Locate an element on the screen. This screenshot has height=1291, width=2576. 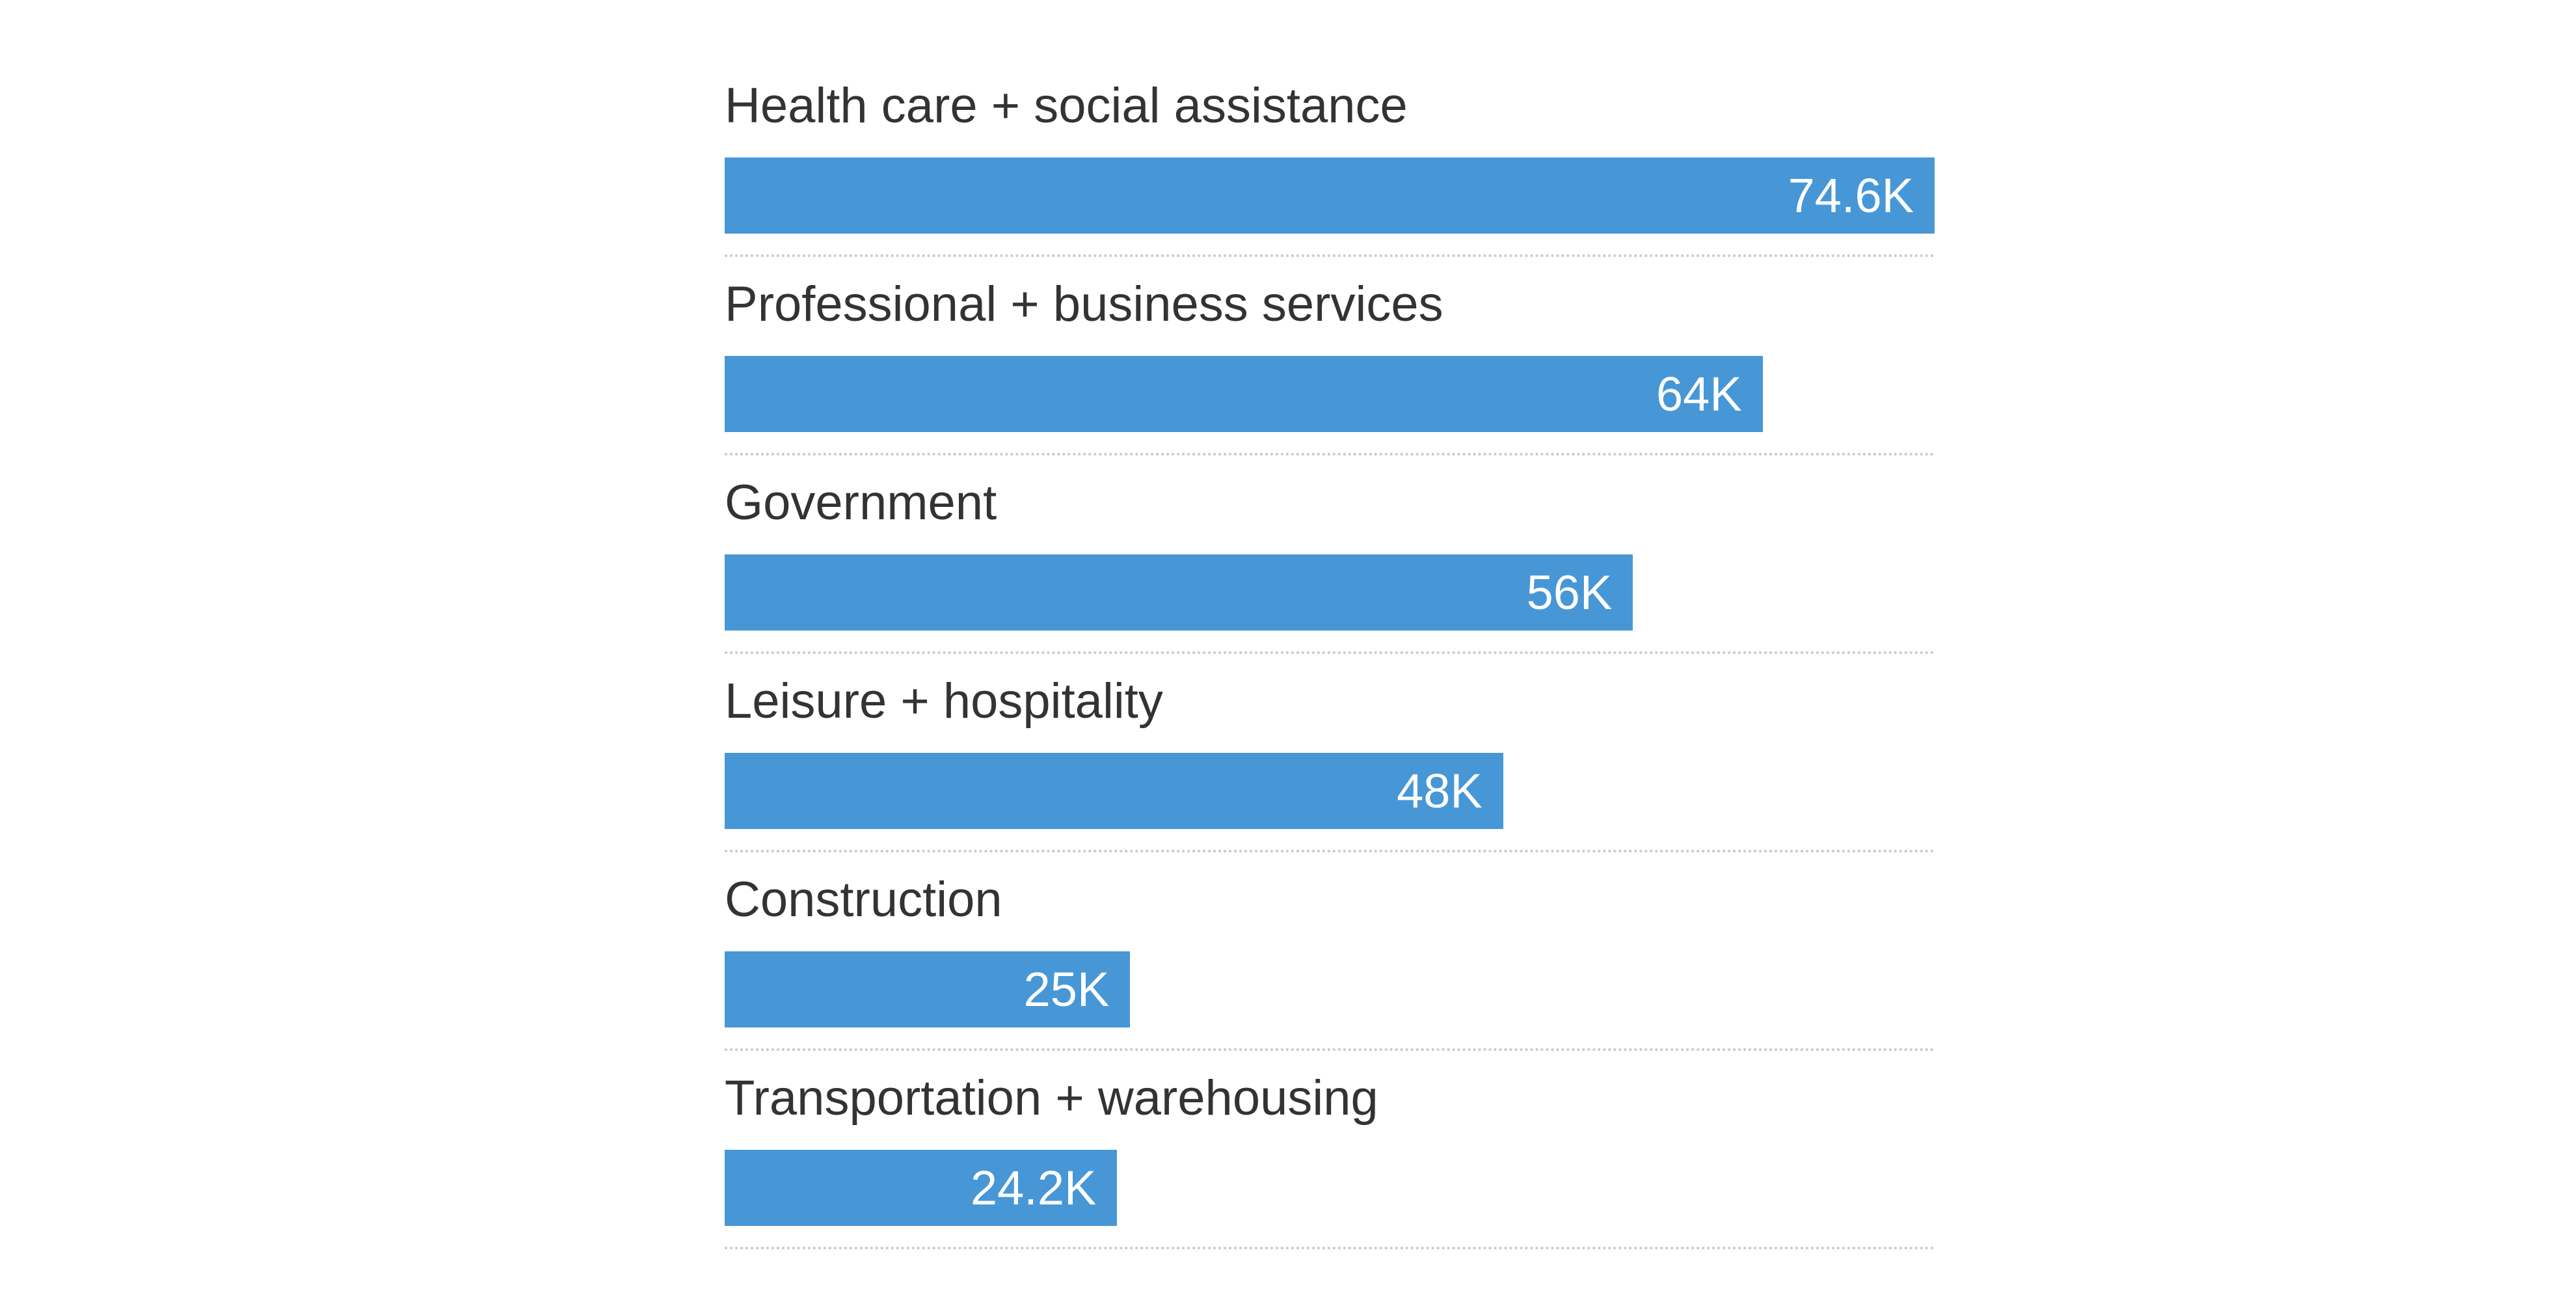
category-label: Government is located at coordinates (861, 503).